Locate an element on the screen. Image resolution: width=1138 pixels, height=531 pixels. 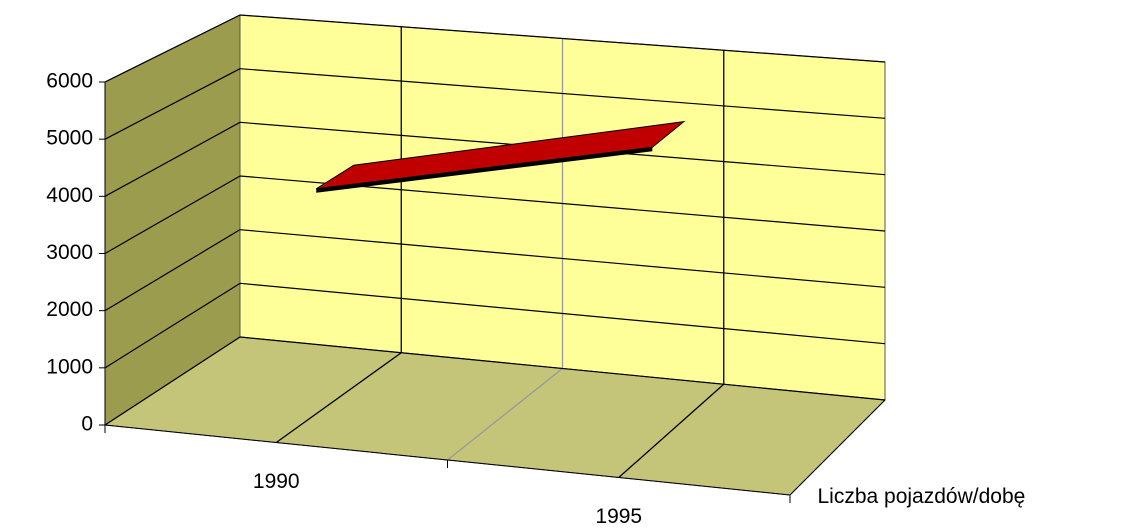
x-tick-label: 1995 is located at coordinates (618, 516).